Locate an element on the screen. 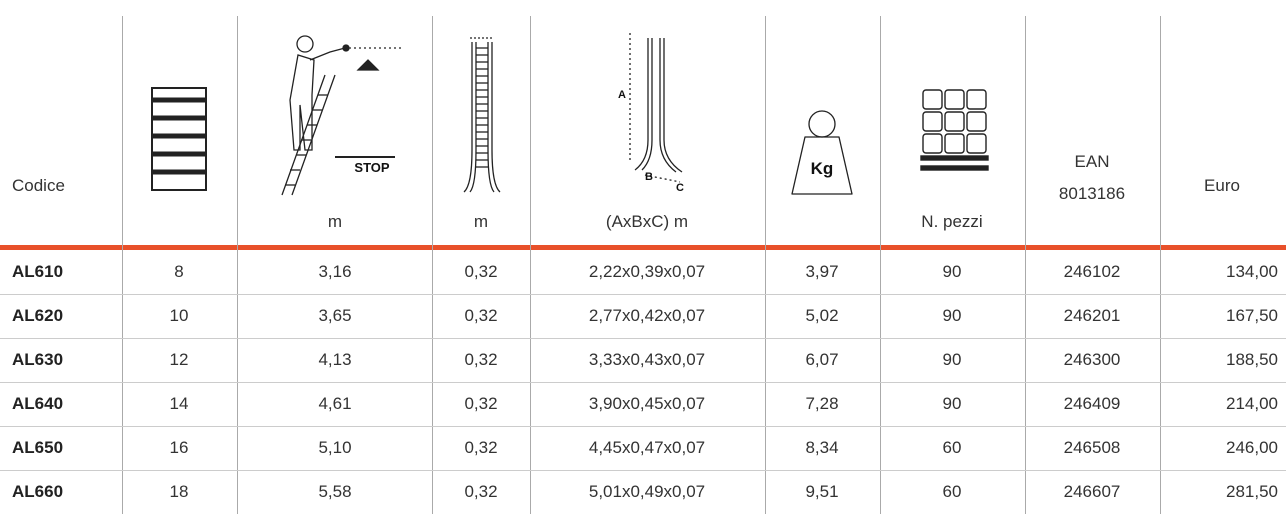  weight-icon: Kg is located at coordinates (822, 152).